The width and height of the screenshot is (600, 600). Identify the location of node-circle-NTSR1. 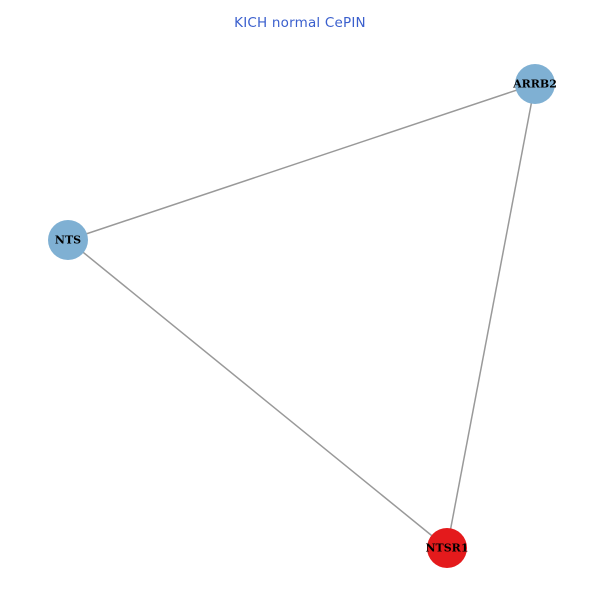
(447, 548).